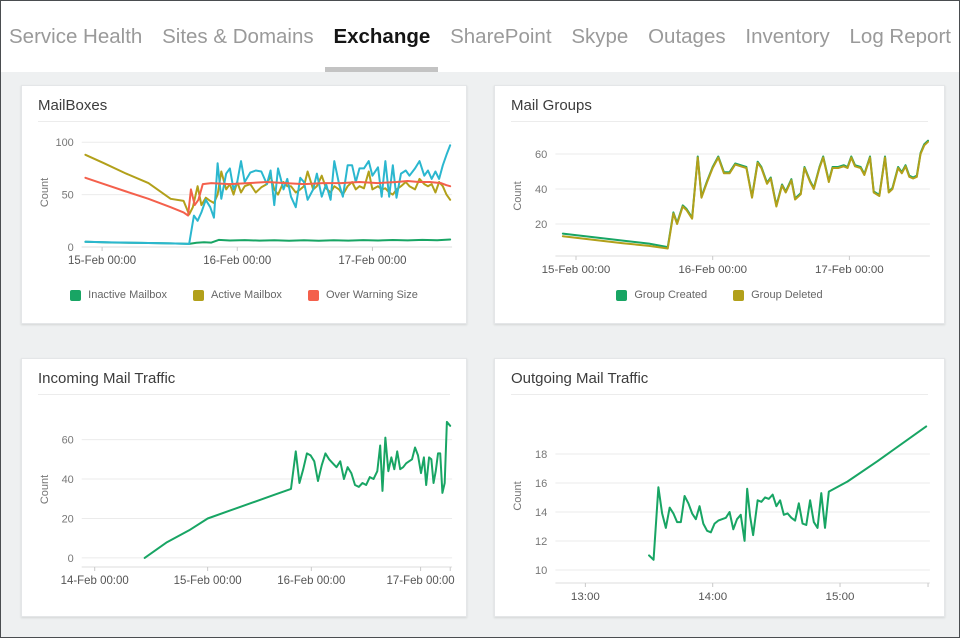  I want to click on legend-item-inactive-mailbox: Inactive Mailbox, so click(118, 295).